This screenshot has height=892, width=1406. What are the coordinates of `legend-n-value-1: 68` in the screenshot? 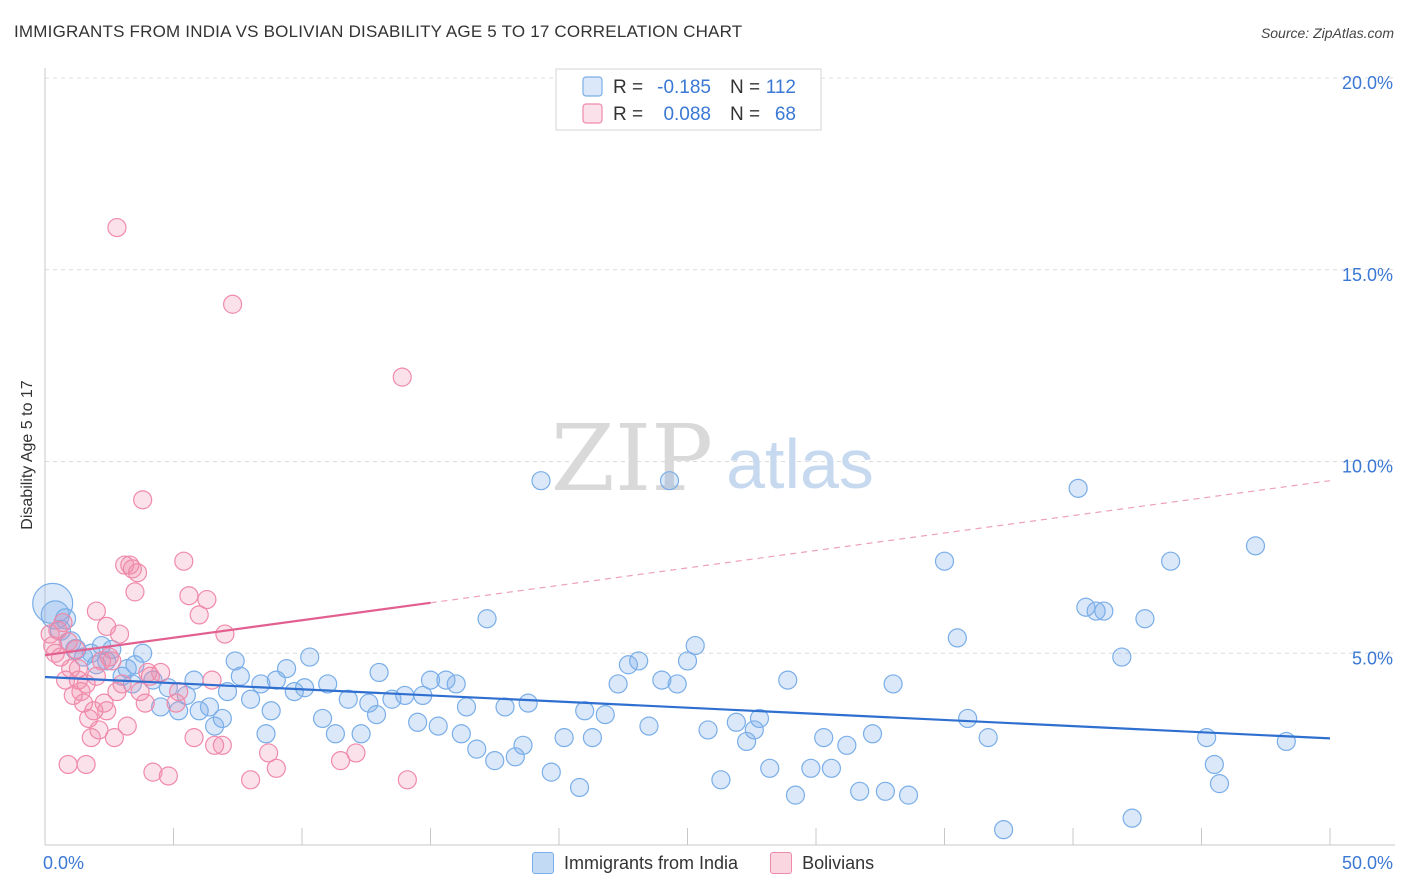 It's located at (785, 114).